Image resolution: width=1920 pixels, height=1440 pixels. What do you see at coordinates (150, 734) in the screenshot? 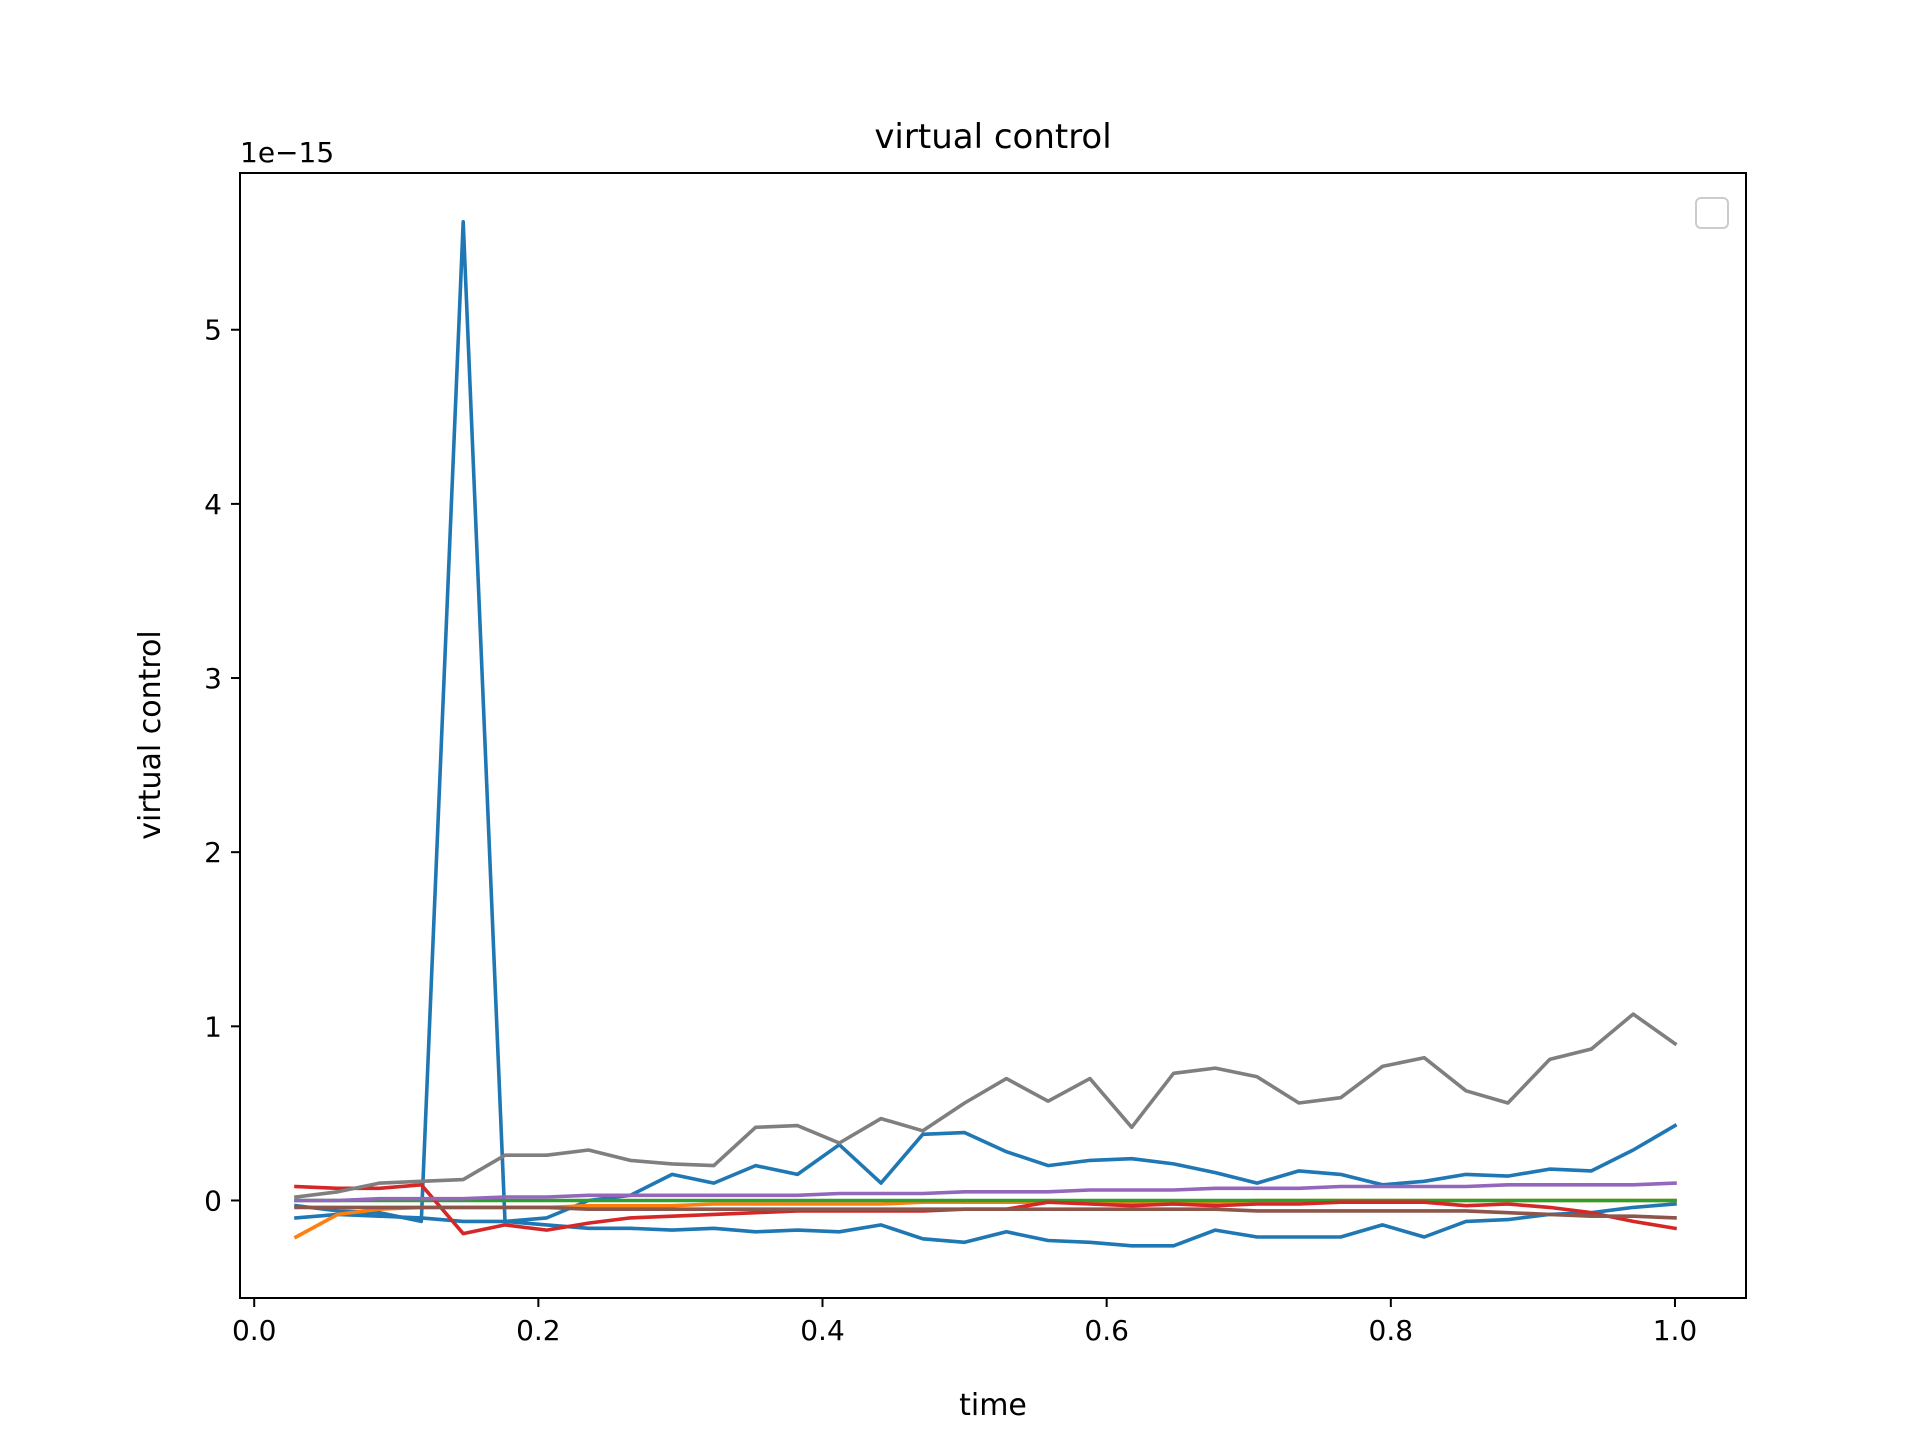
I see `y-axis-label: virtual control` at bounding box center [150, 734].